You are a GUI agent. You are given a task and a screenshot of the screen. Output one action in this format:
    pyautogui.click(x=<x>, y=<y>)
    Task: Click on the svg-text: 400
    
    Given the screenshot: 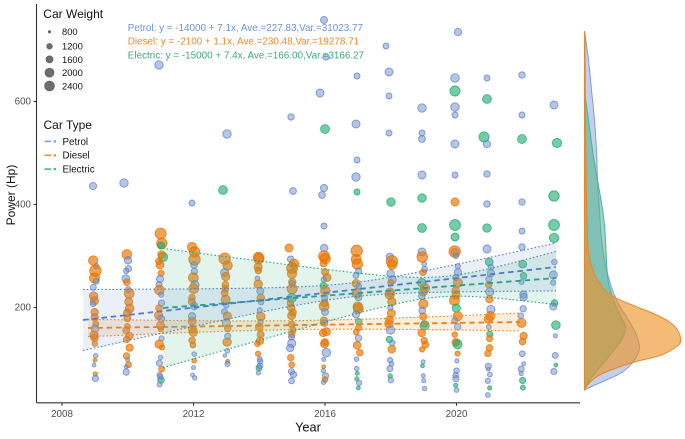 What is the action you would take?
    pyautogui.click(x=23, y=205)
    